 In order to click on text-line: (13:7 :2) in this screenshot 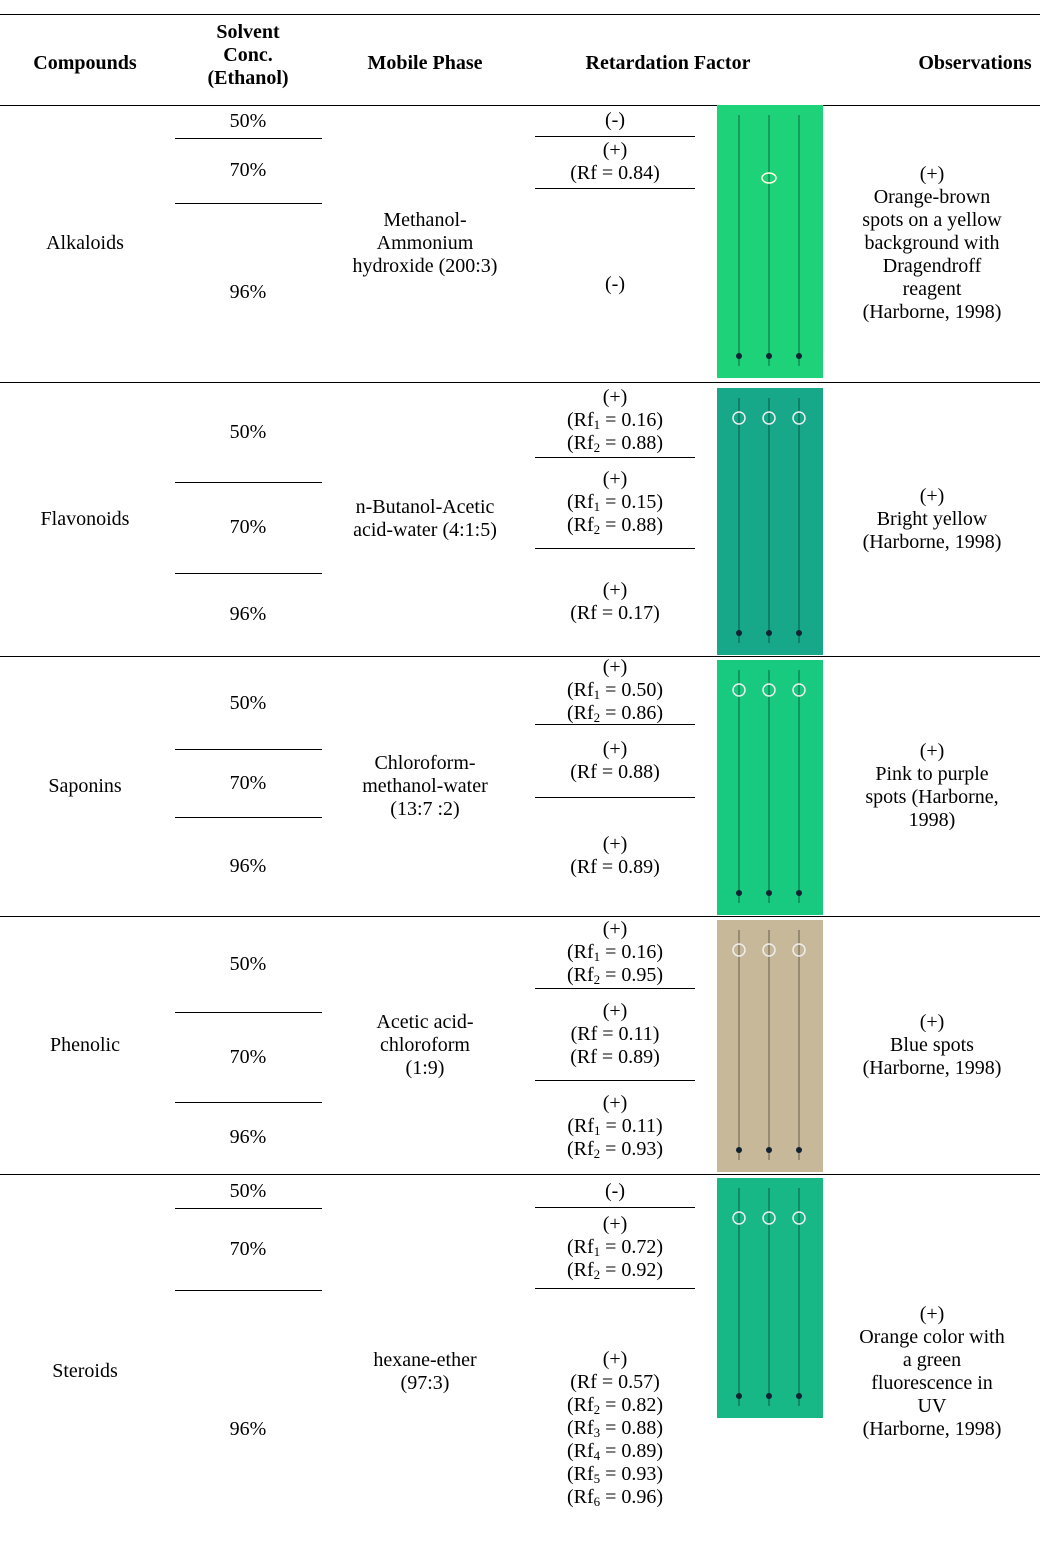, I will do `click(425, 808)`.